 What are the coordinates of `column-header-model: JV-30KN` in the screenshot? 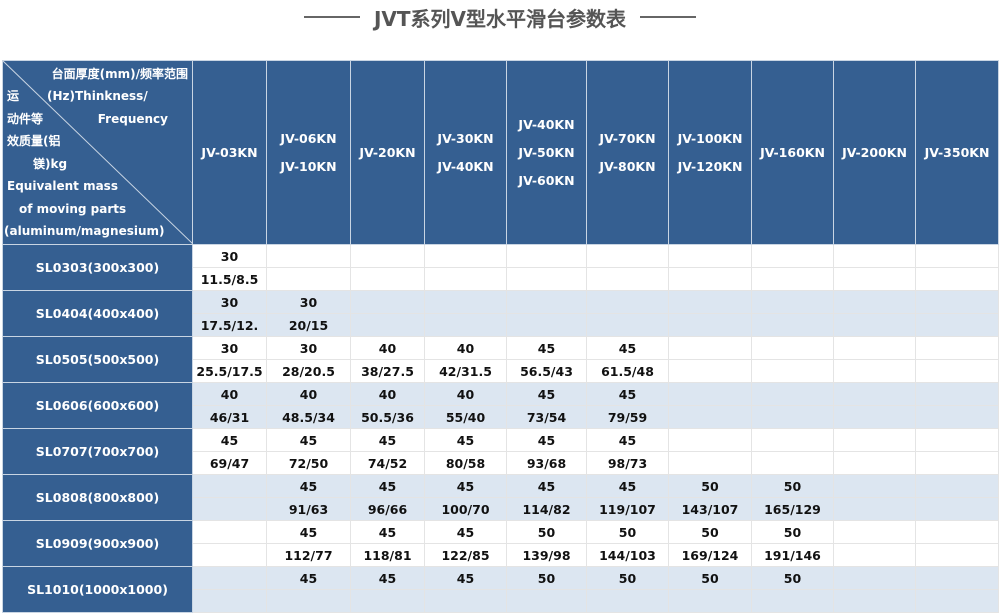 It's located at (465, 138).